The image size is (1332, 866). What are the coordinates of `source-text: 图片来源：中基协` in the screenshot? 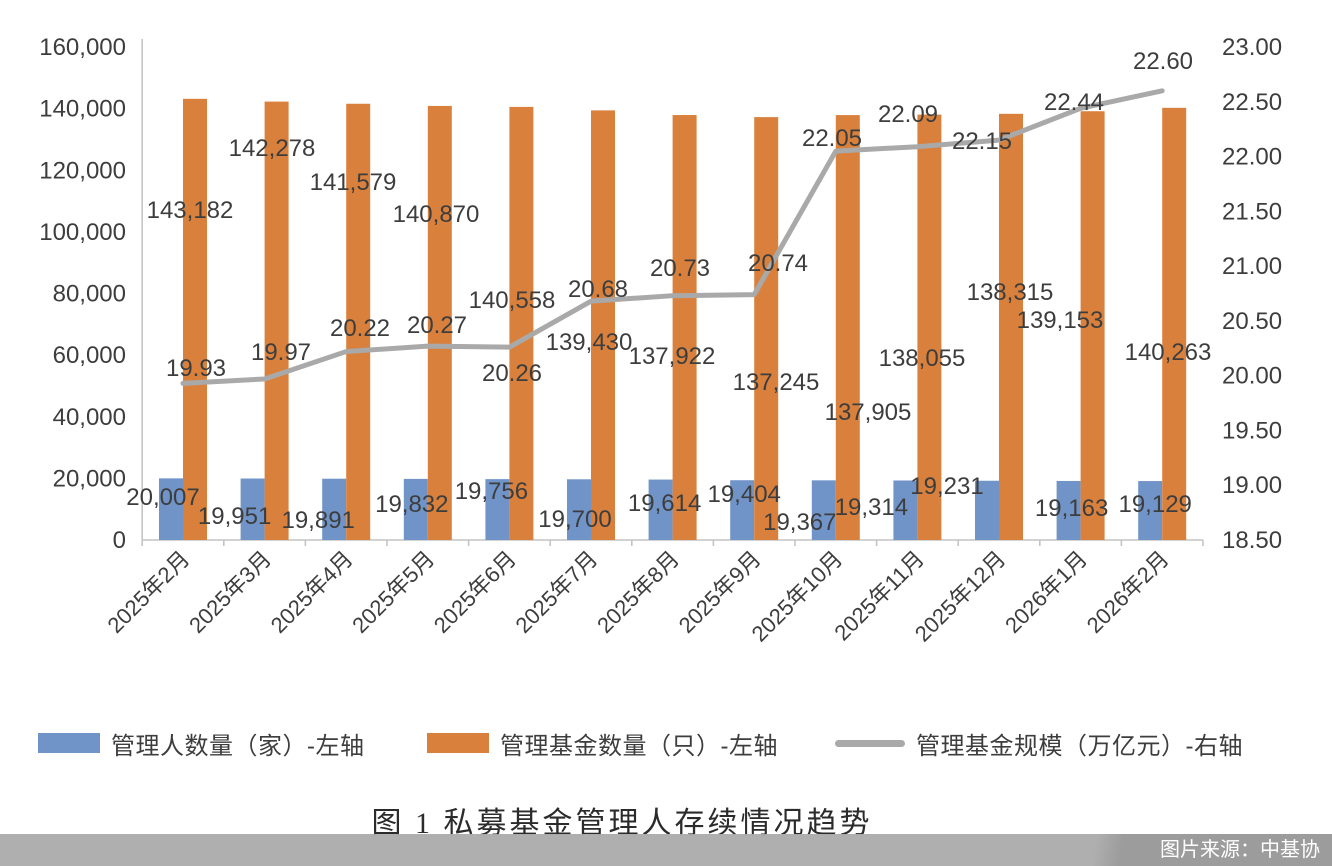 It's located at (1240, 850).